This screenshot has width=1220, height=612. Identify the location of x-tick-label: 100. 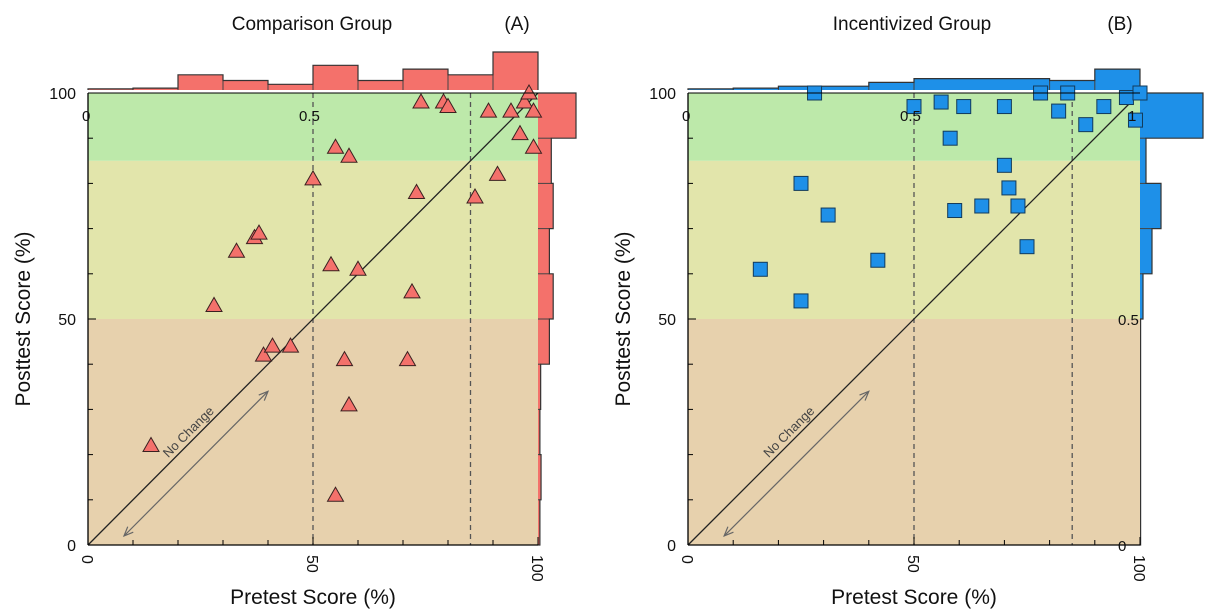
(536, 568).